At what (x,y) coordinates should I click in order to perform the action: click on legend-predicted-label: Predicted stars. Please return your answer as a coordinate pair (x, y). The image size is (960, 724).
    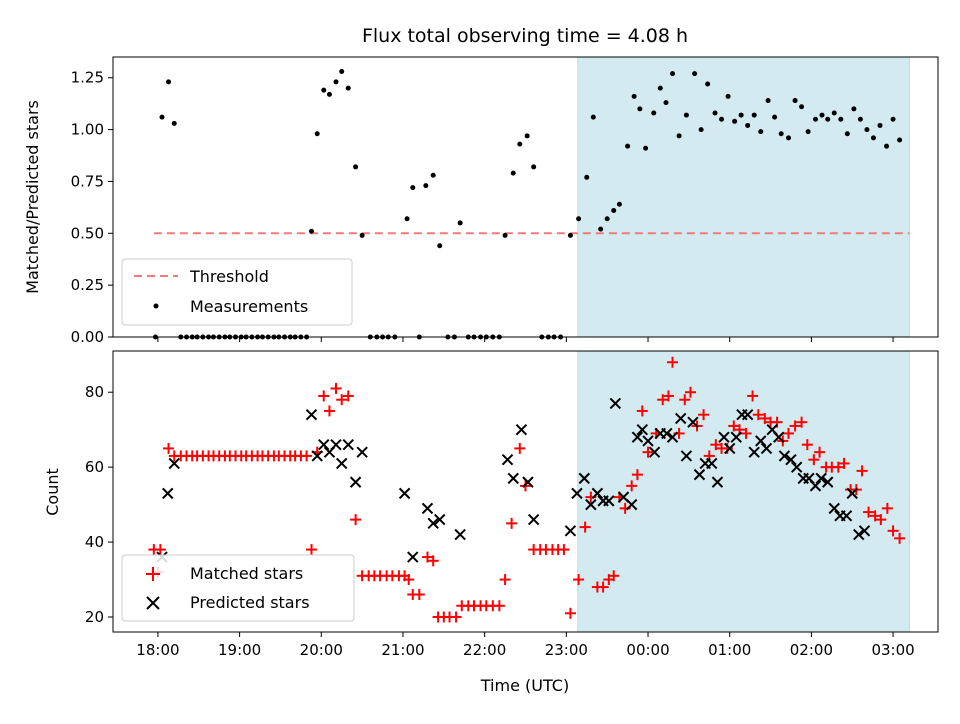
    Looking at the image, I should click on (250, 602).